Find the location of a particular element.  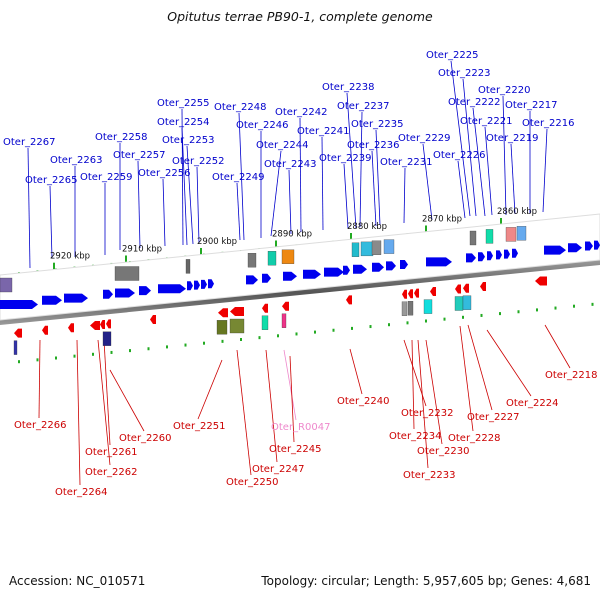

reverse-gene-label: Oter_2247 is located at coordinates (278, 469).